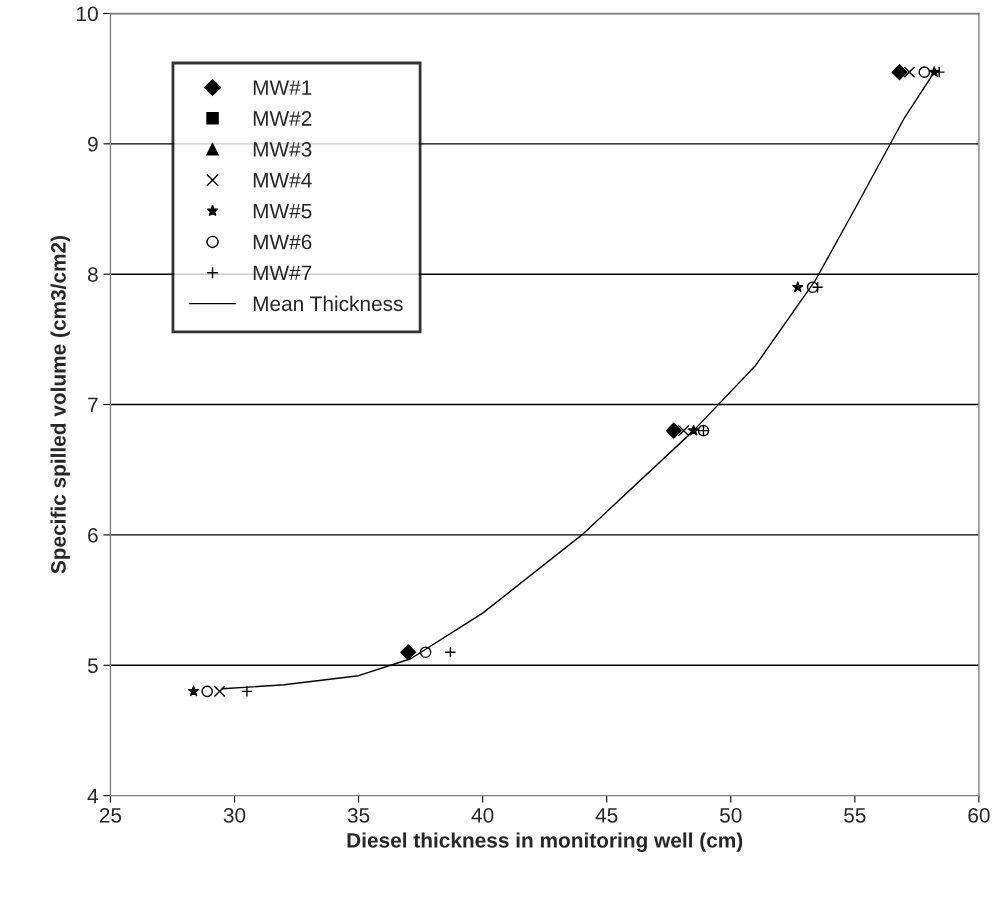  What do you see at coordinates (855, 815) in the screenshot?
I see `x-tick-label: 55` at bounding box center [855, 815].